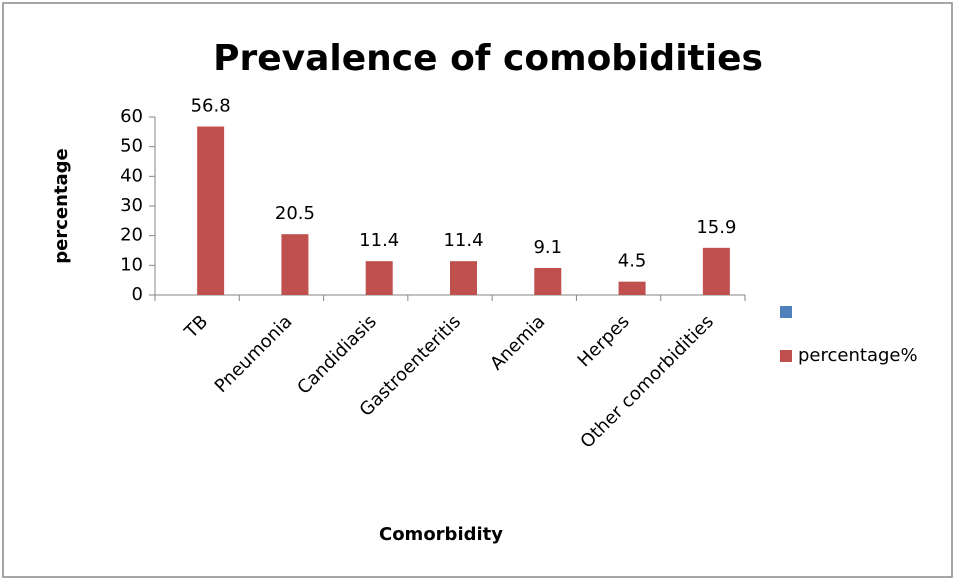 The width and height of the screenshot is (956, 580). I want to click on data-label: 9.1, so click(547, 247).